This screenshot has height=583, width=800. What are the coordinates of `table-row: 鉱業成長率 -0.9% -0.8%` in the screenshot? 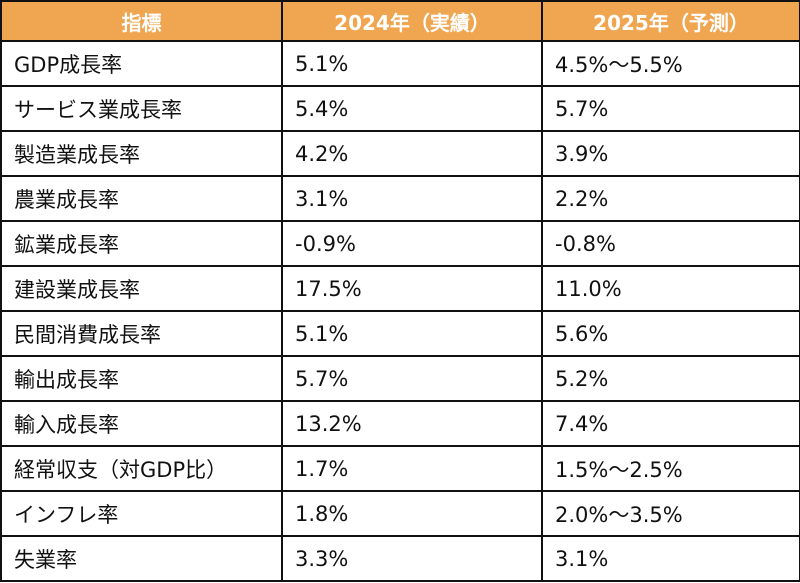 It's located at (400, 243).